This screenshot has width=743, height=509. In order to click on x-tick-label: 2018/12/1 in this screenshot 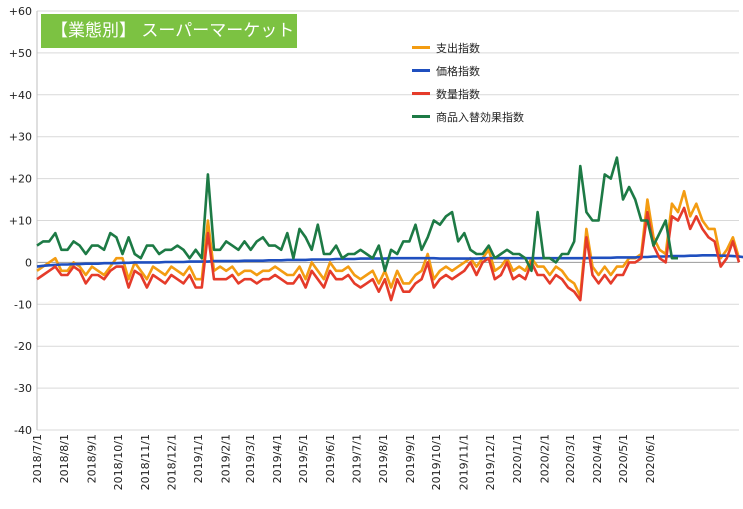, I will do `click(171, 462)`.